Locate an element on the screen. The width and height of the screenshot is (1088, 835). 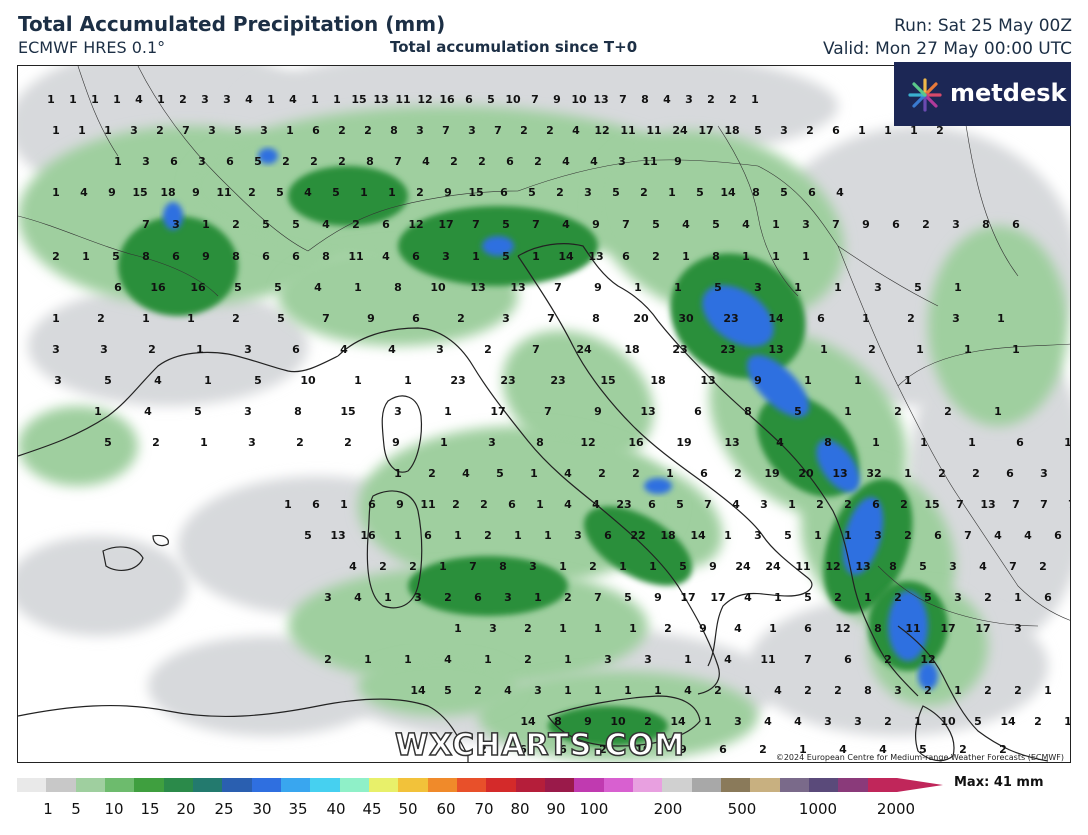
station-value: 18 is located at coordinates (631, 349).